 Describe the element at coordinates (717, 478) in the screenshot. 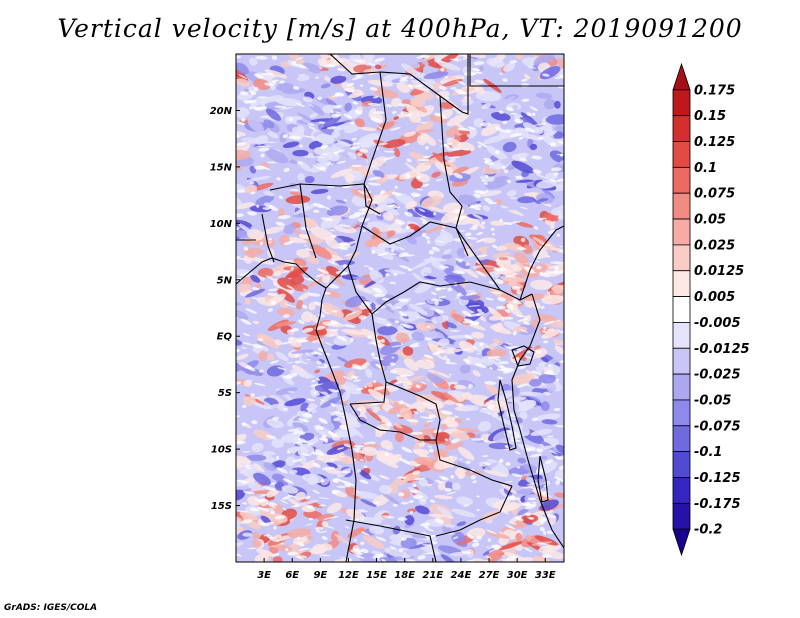

I see `colorbar-level-label: -0.125` at that location.